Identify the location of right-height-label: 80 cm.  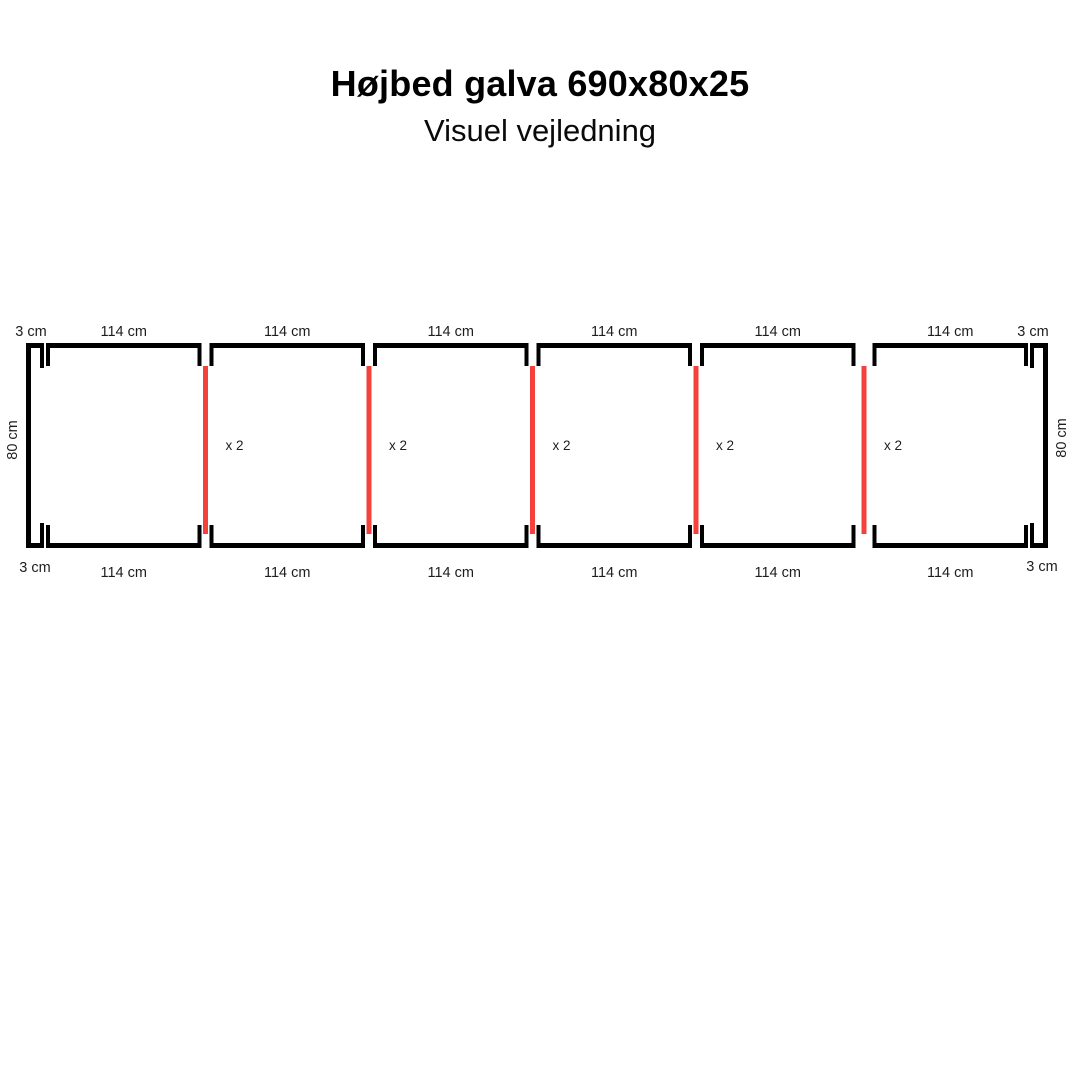
(1062, 438).